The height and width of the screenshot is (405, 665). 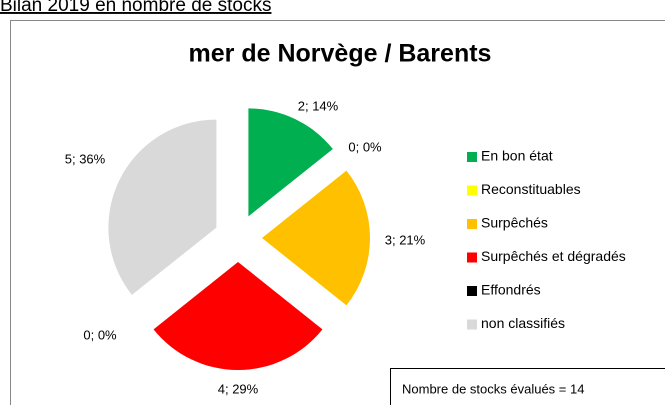 What do you see at coordinates (318, 105) in the screenshot?
I see `data-label: 2; 14%` at bounding box center [318, 105].